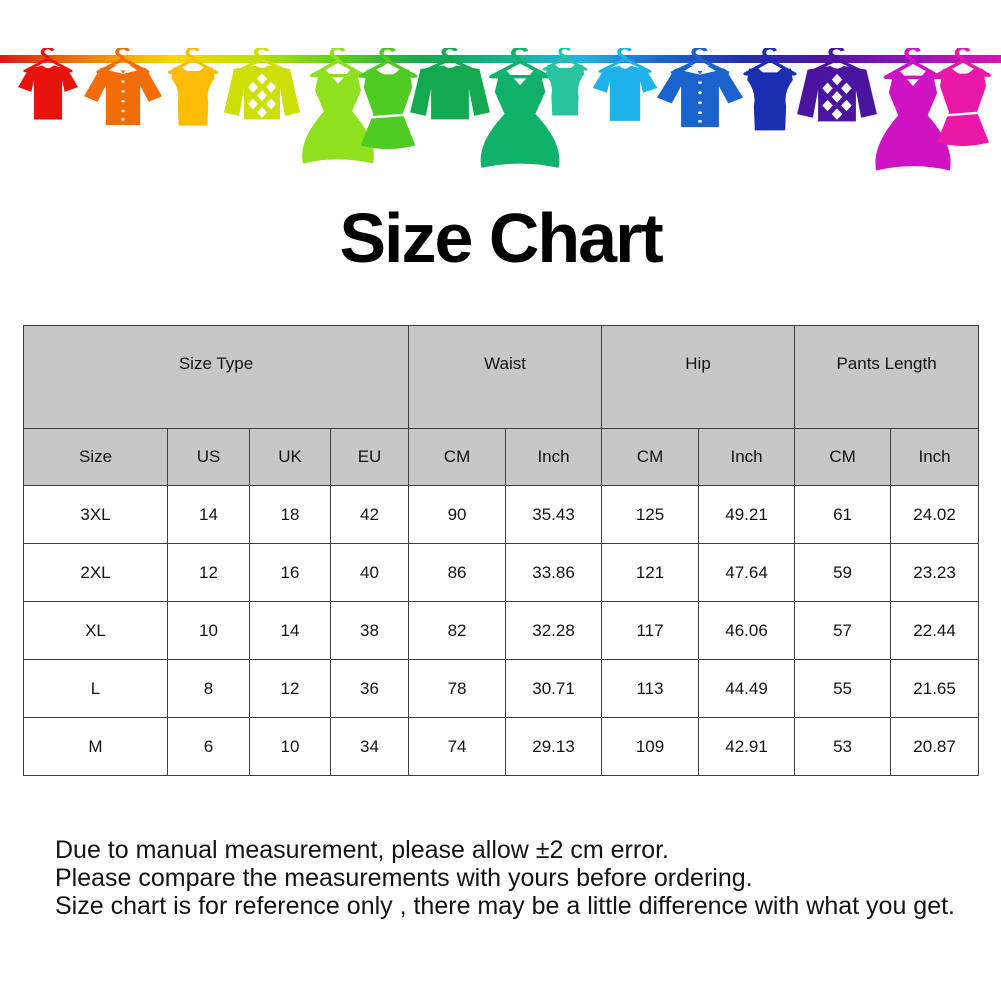  Describe the element at coordinates (95, 630) in the screenshot. I see `table-cell: XL` at that location.